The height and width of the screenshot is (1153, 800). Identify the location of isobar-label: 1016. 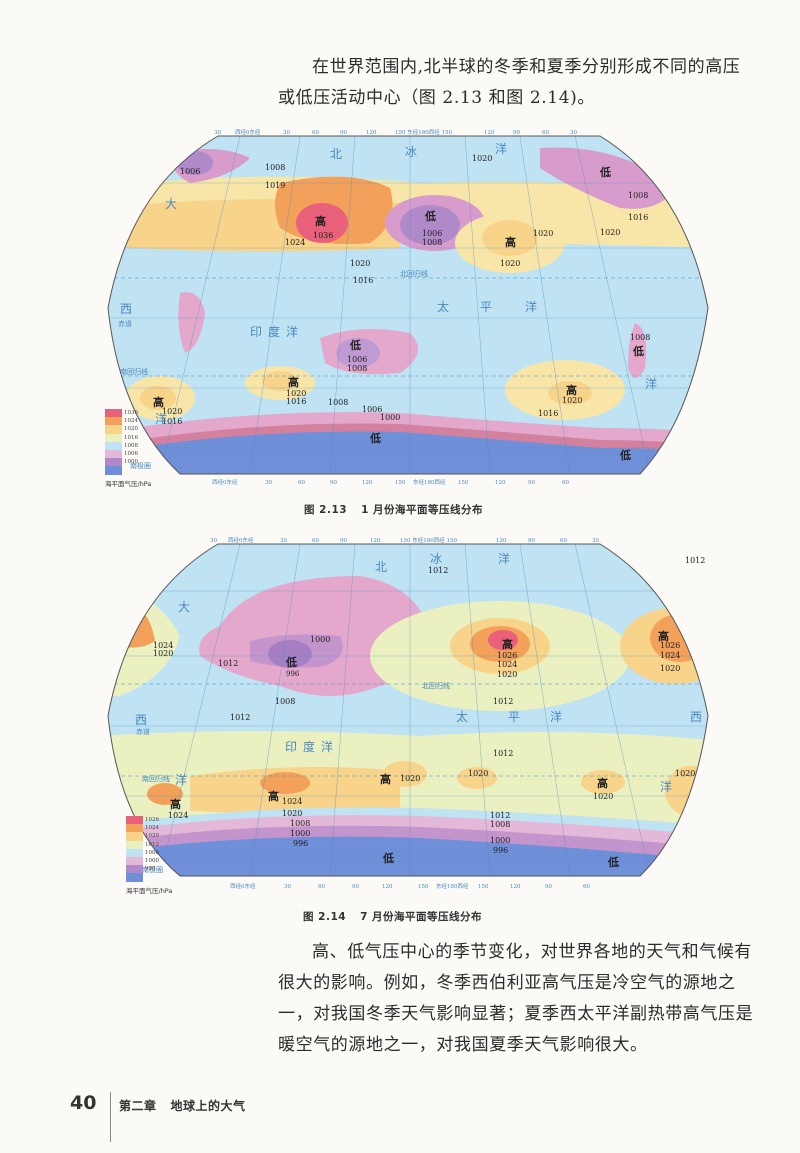
(548, 413).